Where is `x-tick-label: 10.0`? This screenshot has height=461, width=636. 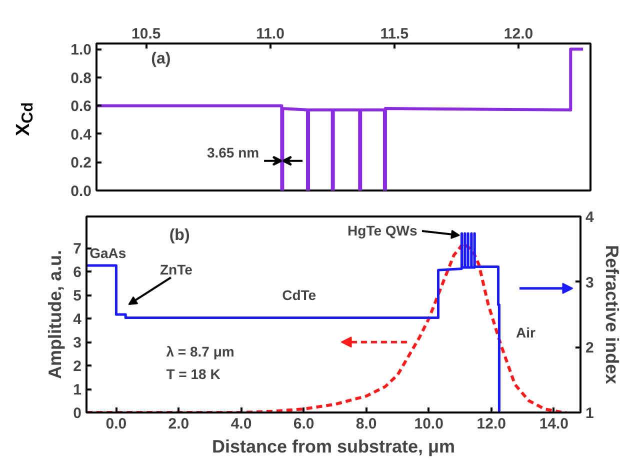
x-tick-label: 10.0 is located at coordinates (429, 424).